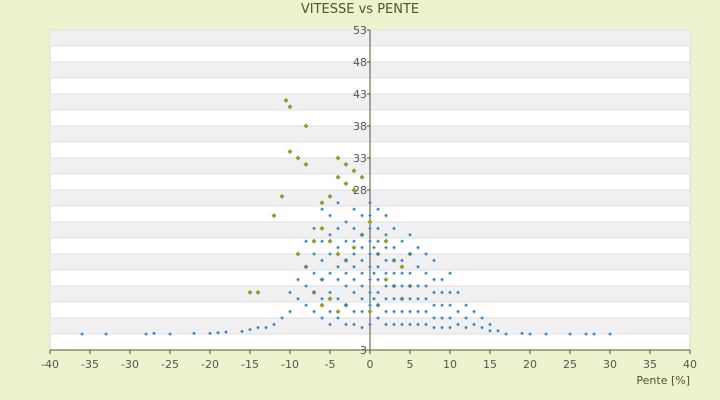 The height and width of the screenshot is (400, 720). Describe the element at coordinates (210, 364) in the screenshot. I see `x-tick-label: -20` at that location.